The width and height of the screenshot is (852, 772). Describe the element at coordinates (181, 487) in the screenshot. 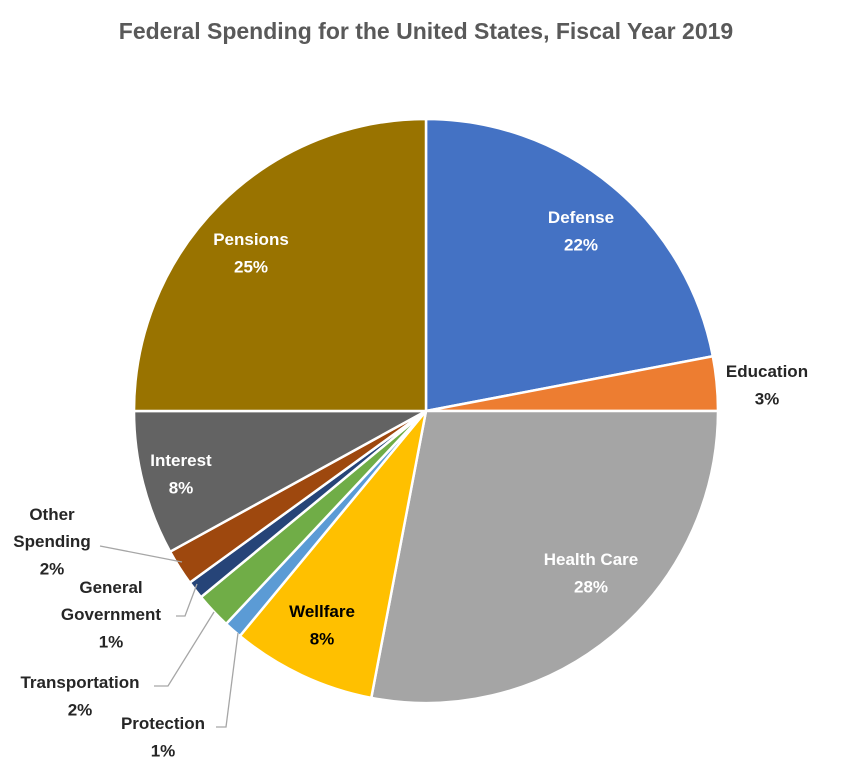

I see `slice-value-interest: 8%` at that location.